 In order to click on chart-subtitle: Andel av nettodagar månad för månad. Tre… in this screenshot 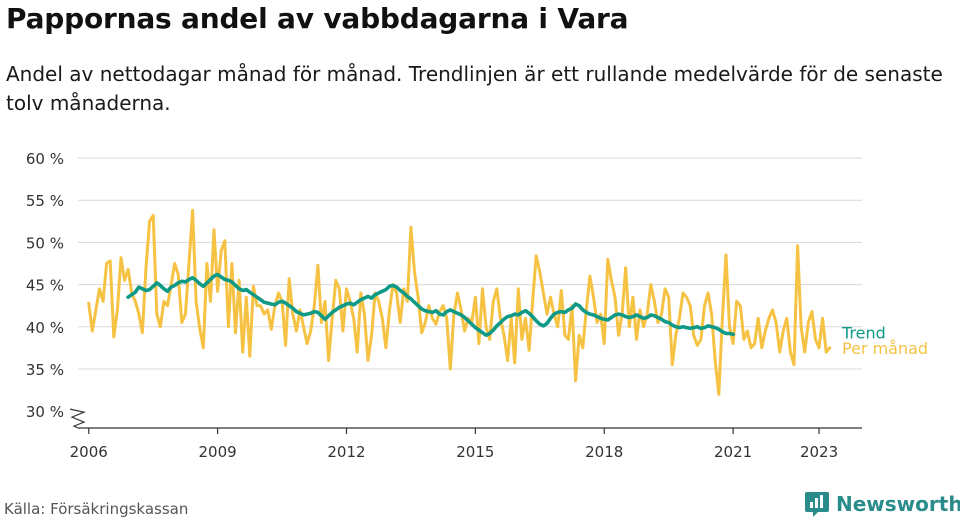, I will do `click(474, 88)`.